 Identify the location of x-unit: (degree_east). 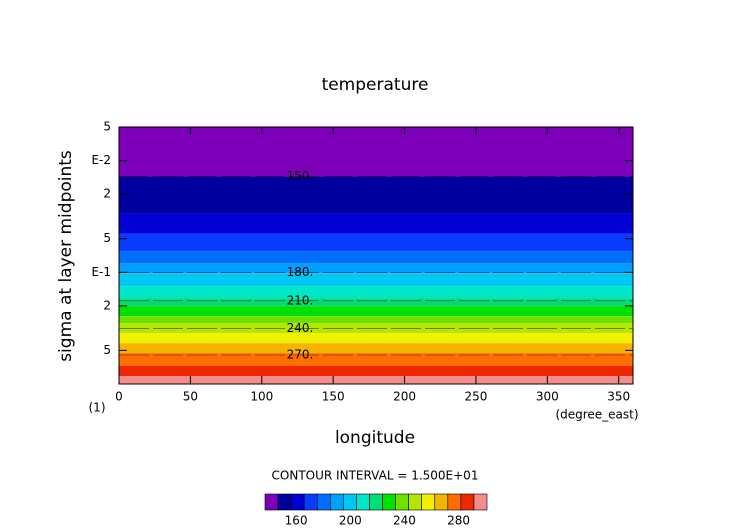
(596, 415).